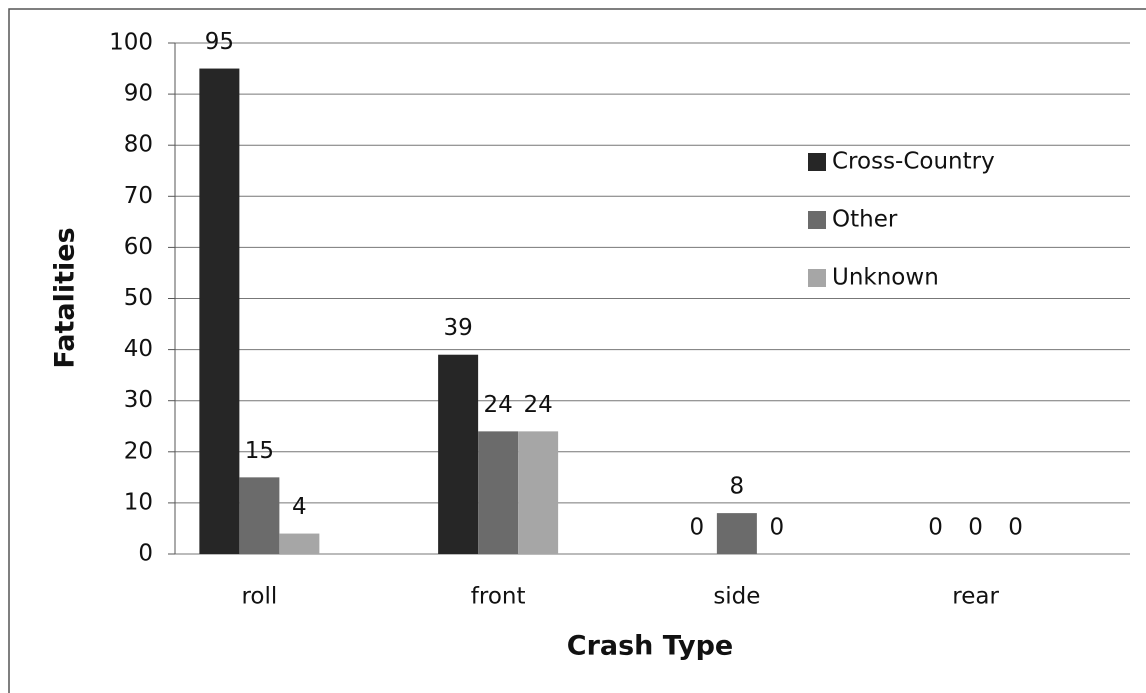 The image size is (1146, 693). I want to click on data-label: 39, so click(457, 328).